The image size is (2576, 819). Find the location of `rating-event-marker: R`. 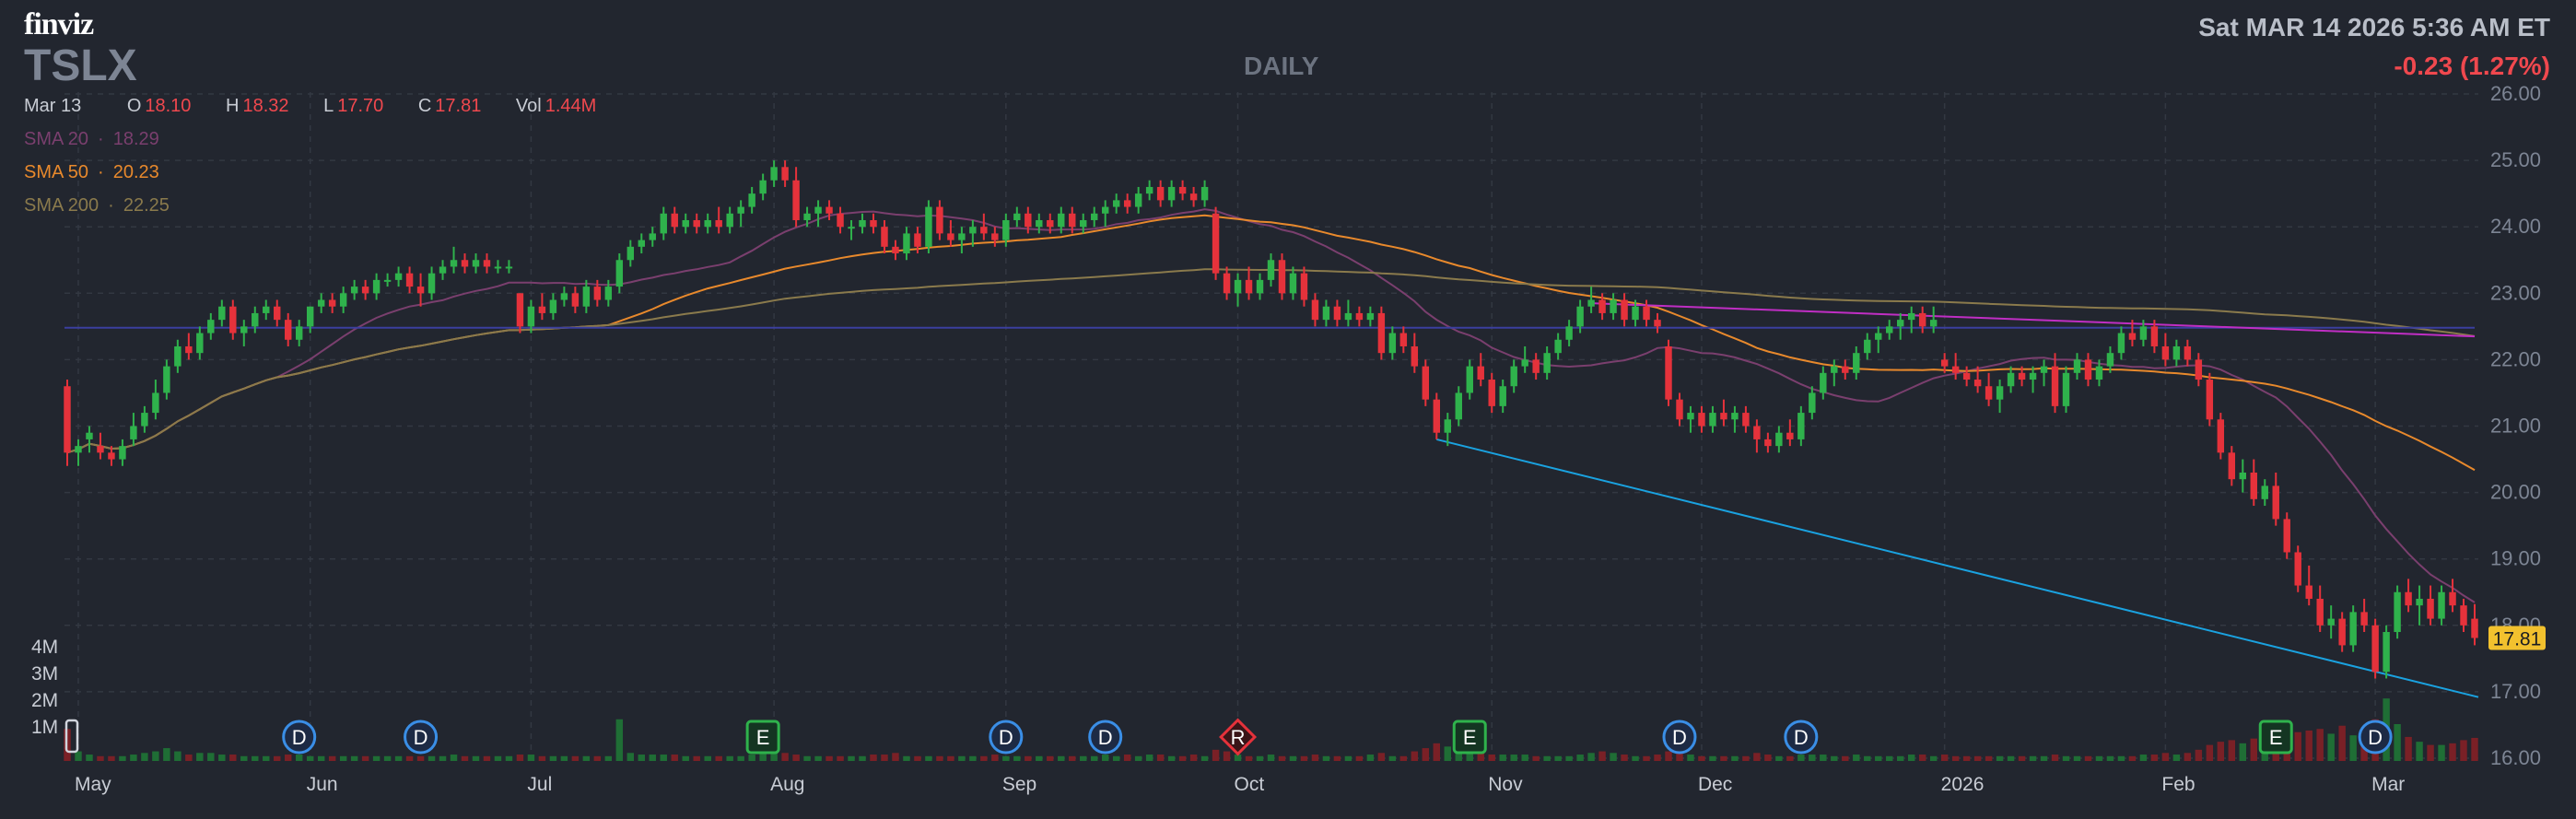

rating-event-marker: R is located at coordinates (1238, 737).